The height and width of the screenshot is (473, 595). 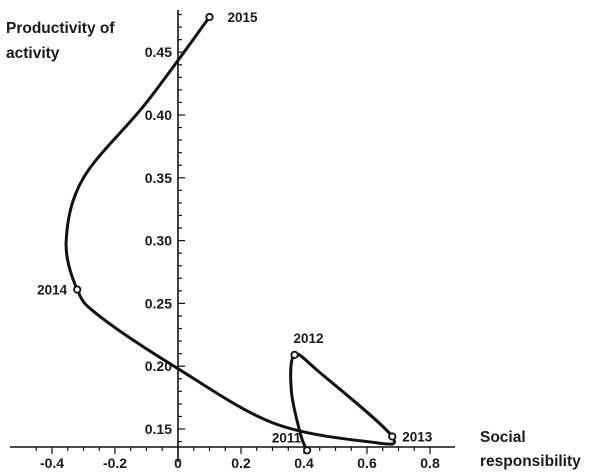 I want to click on x-tick-label: 0, so click(x=178, y=463).